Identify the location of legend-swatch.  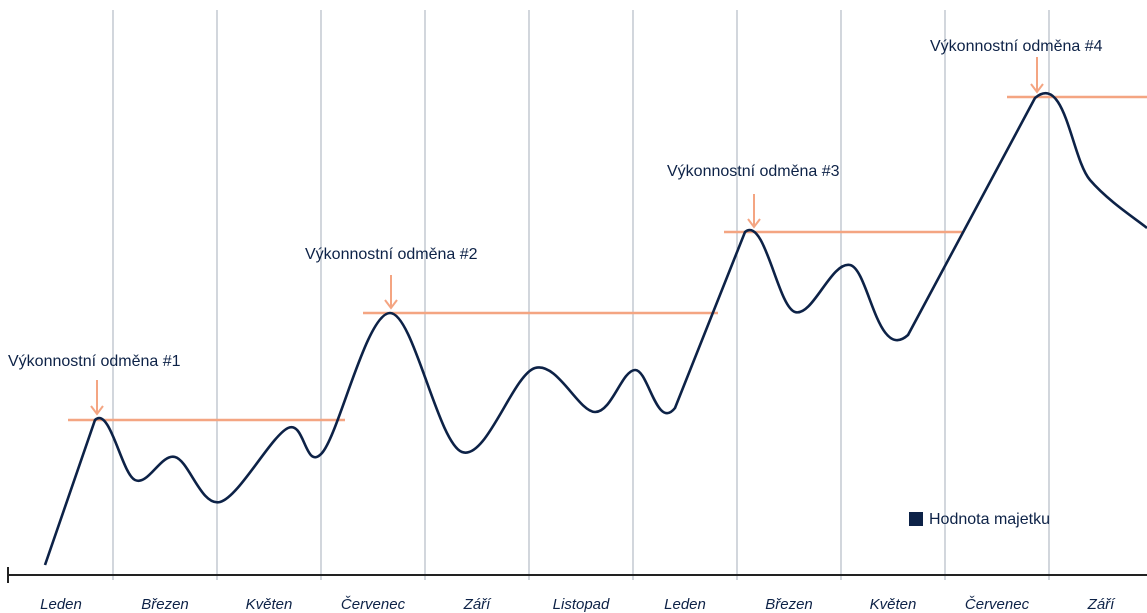
(916, 519).